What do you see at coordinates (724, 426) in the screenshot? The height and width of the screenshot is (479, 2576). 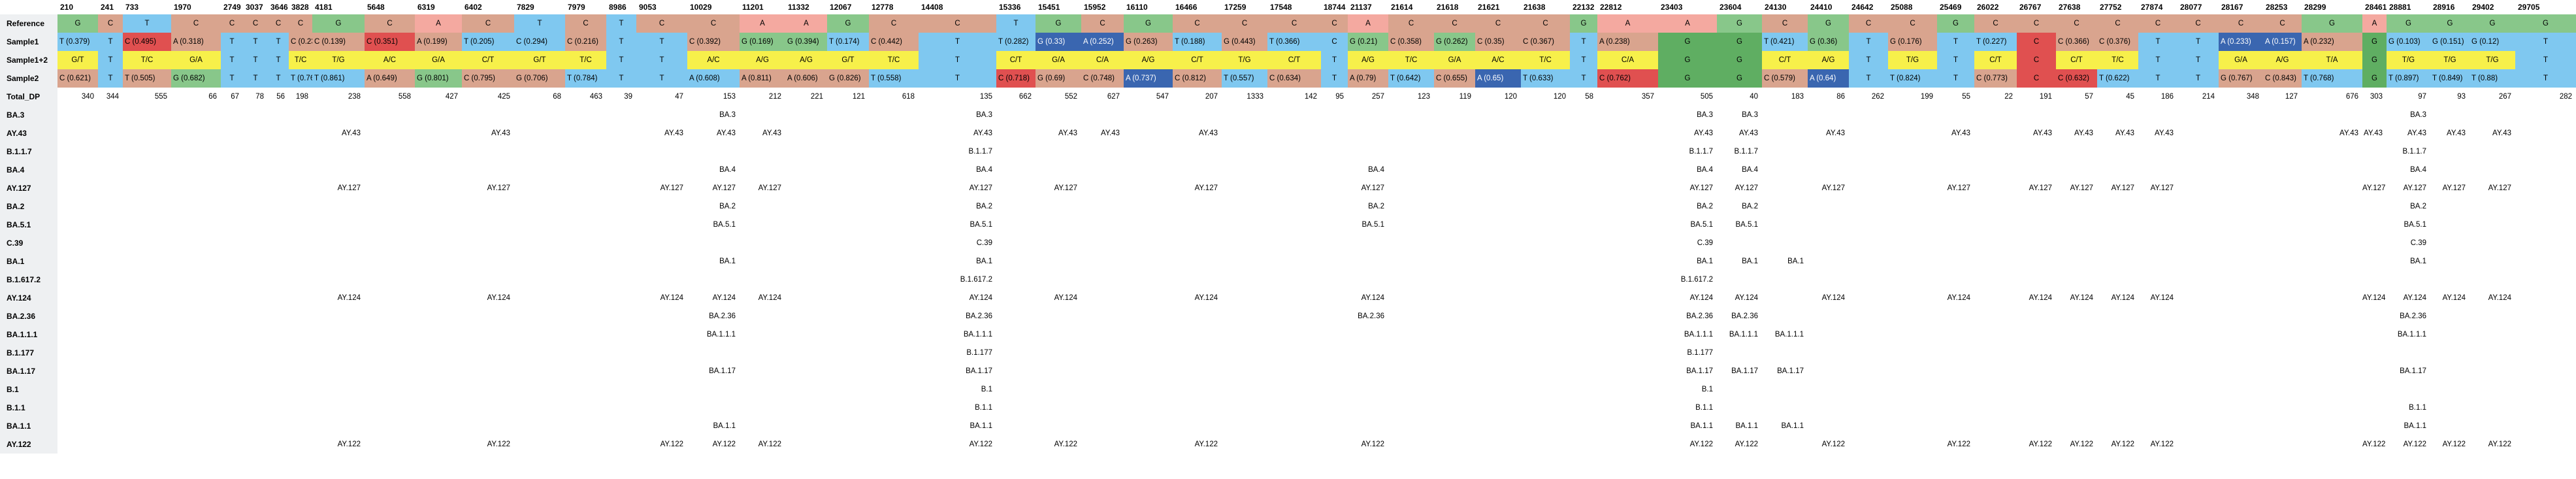 I see `lineage-cell: BA.1.1` at bounding box center [724, 426].